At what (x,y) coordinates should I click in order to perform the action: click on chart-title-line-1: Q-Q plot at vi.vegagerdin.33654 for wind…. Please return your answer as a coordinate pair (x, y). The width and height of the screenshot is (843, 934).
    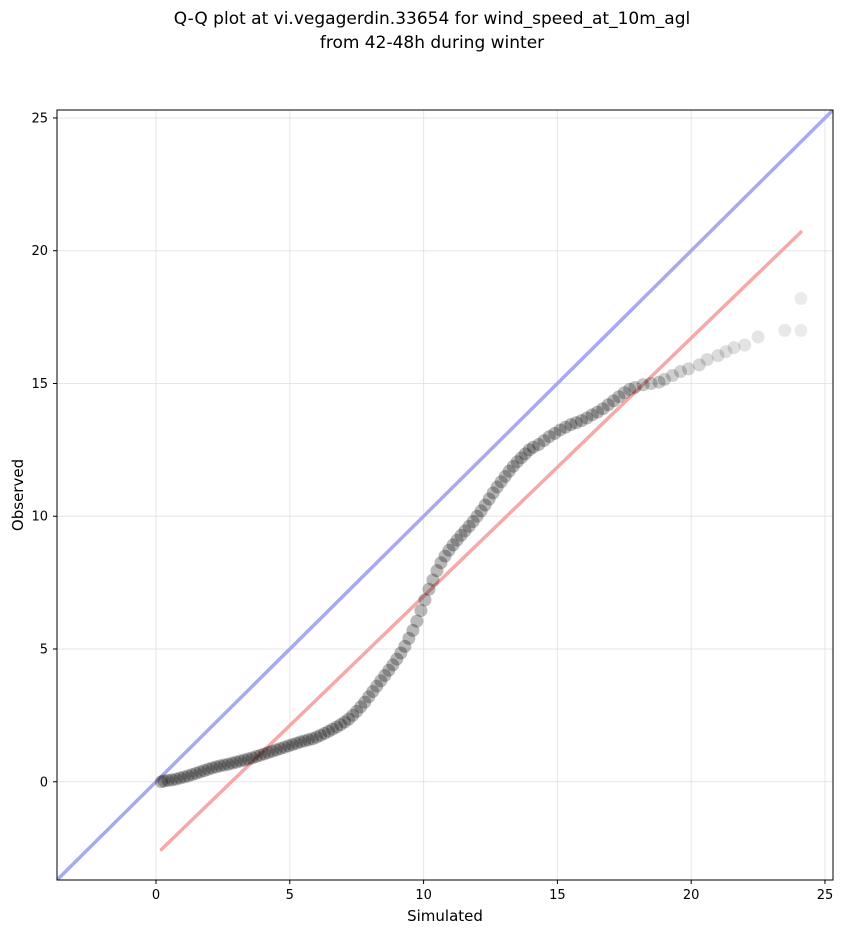
    Looking at the image, I should click on (432, 19).